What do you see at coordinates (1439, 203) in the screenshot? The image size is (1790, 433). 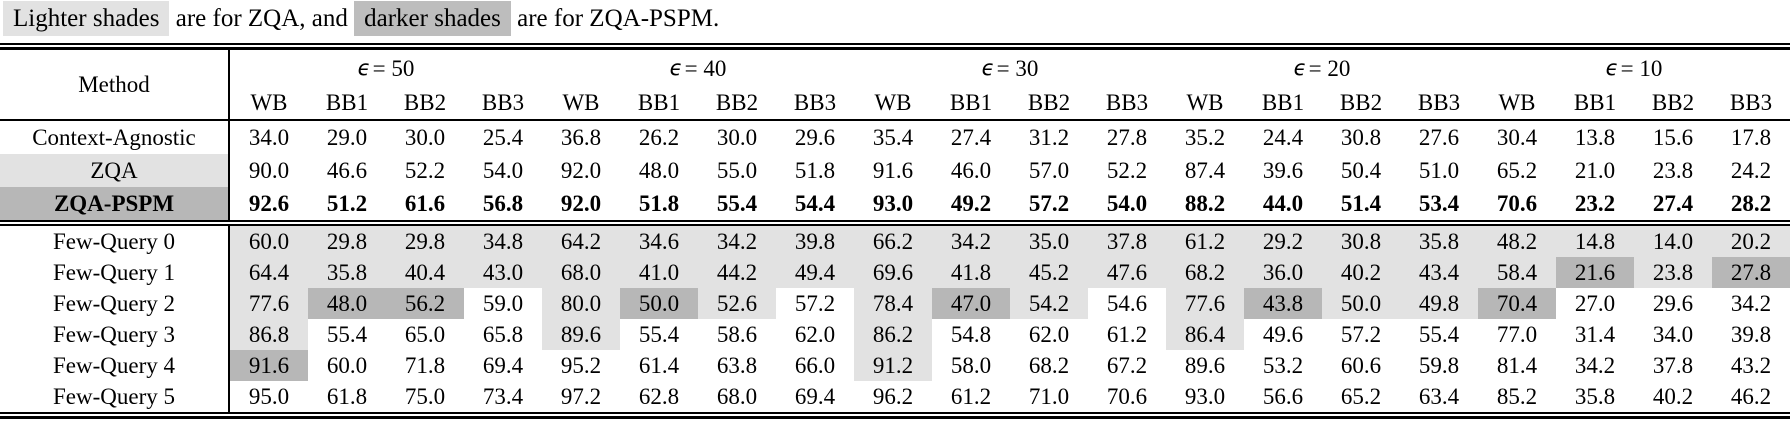 I see `value-cell: 53.4` at bounding box center [1439, 203].